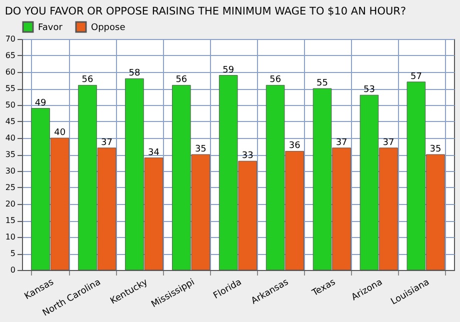 This screenshot has height=322, width=460. I want to click on data-label: 58, so click(134, 73).